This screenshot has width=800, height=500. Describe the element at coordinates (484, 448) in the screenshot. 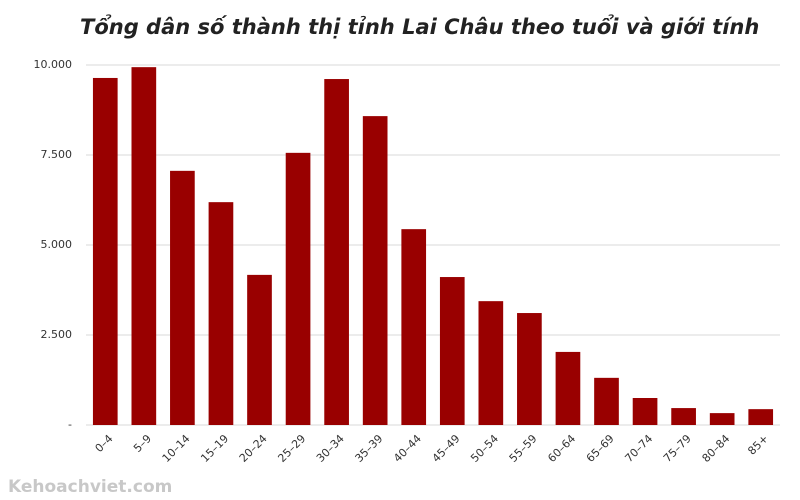

I see `x-tick-label: 50–54` at that location.